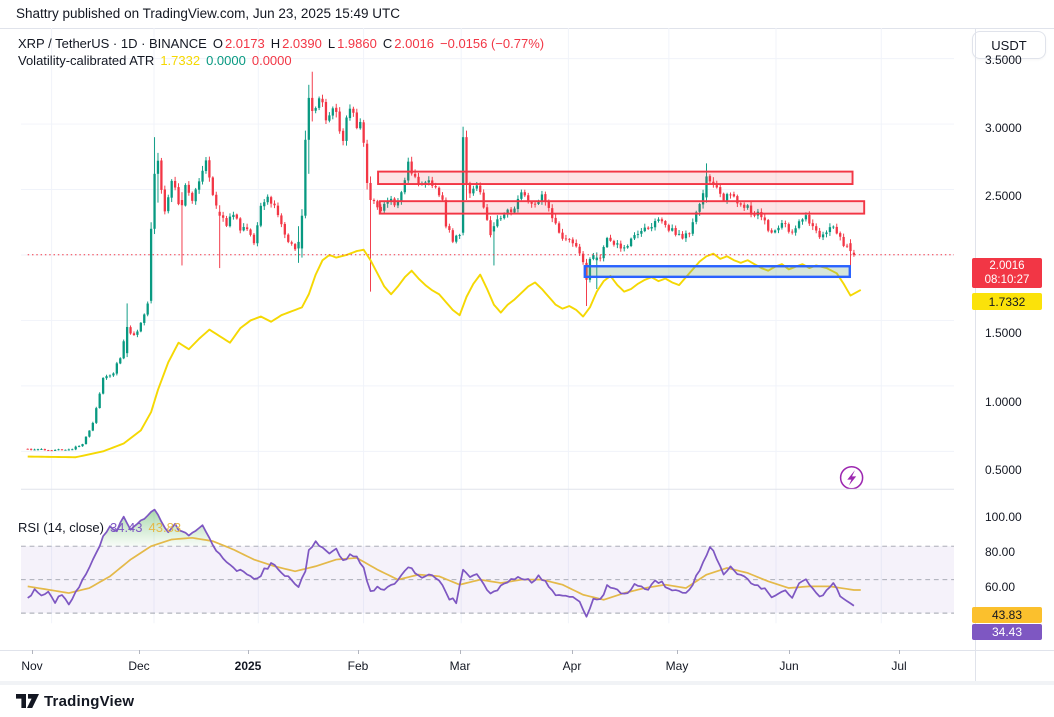 This screenshot has height=717, width=1054. I want to click on atr-value-2: 0.0000, so click(226, 60).